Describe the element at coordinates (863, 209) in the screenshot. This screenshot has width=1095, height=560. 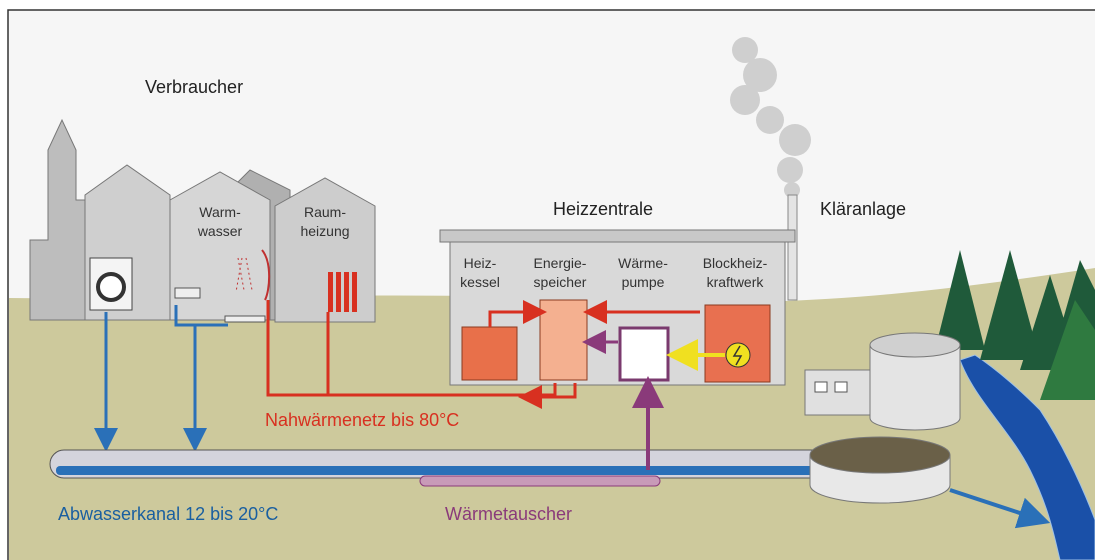
I see `treatment-title: Kläranlage` at that location.